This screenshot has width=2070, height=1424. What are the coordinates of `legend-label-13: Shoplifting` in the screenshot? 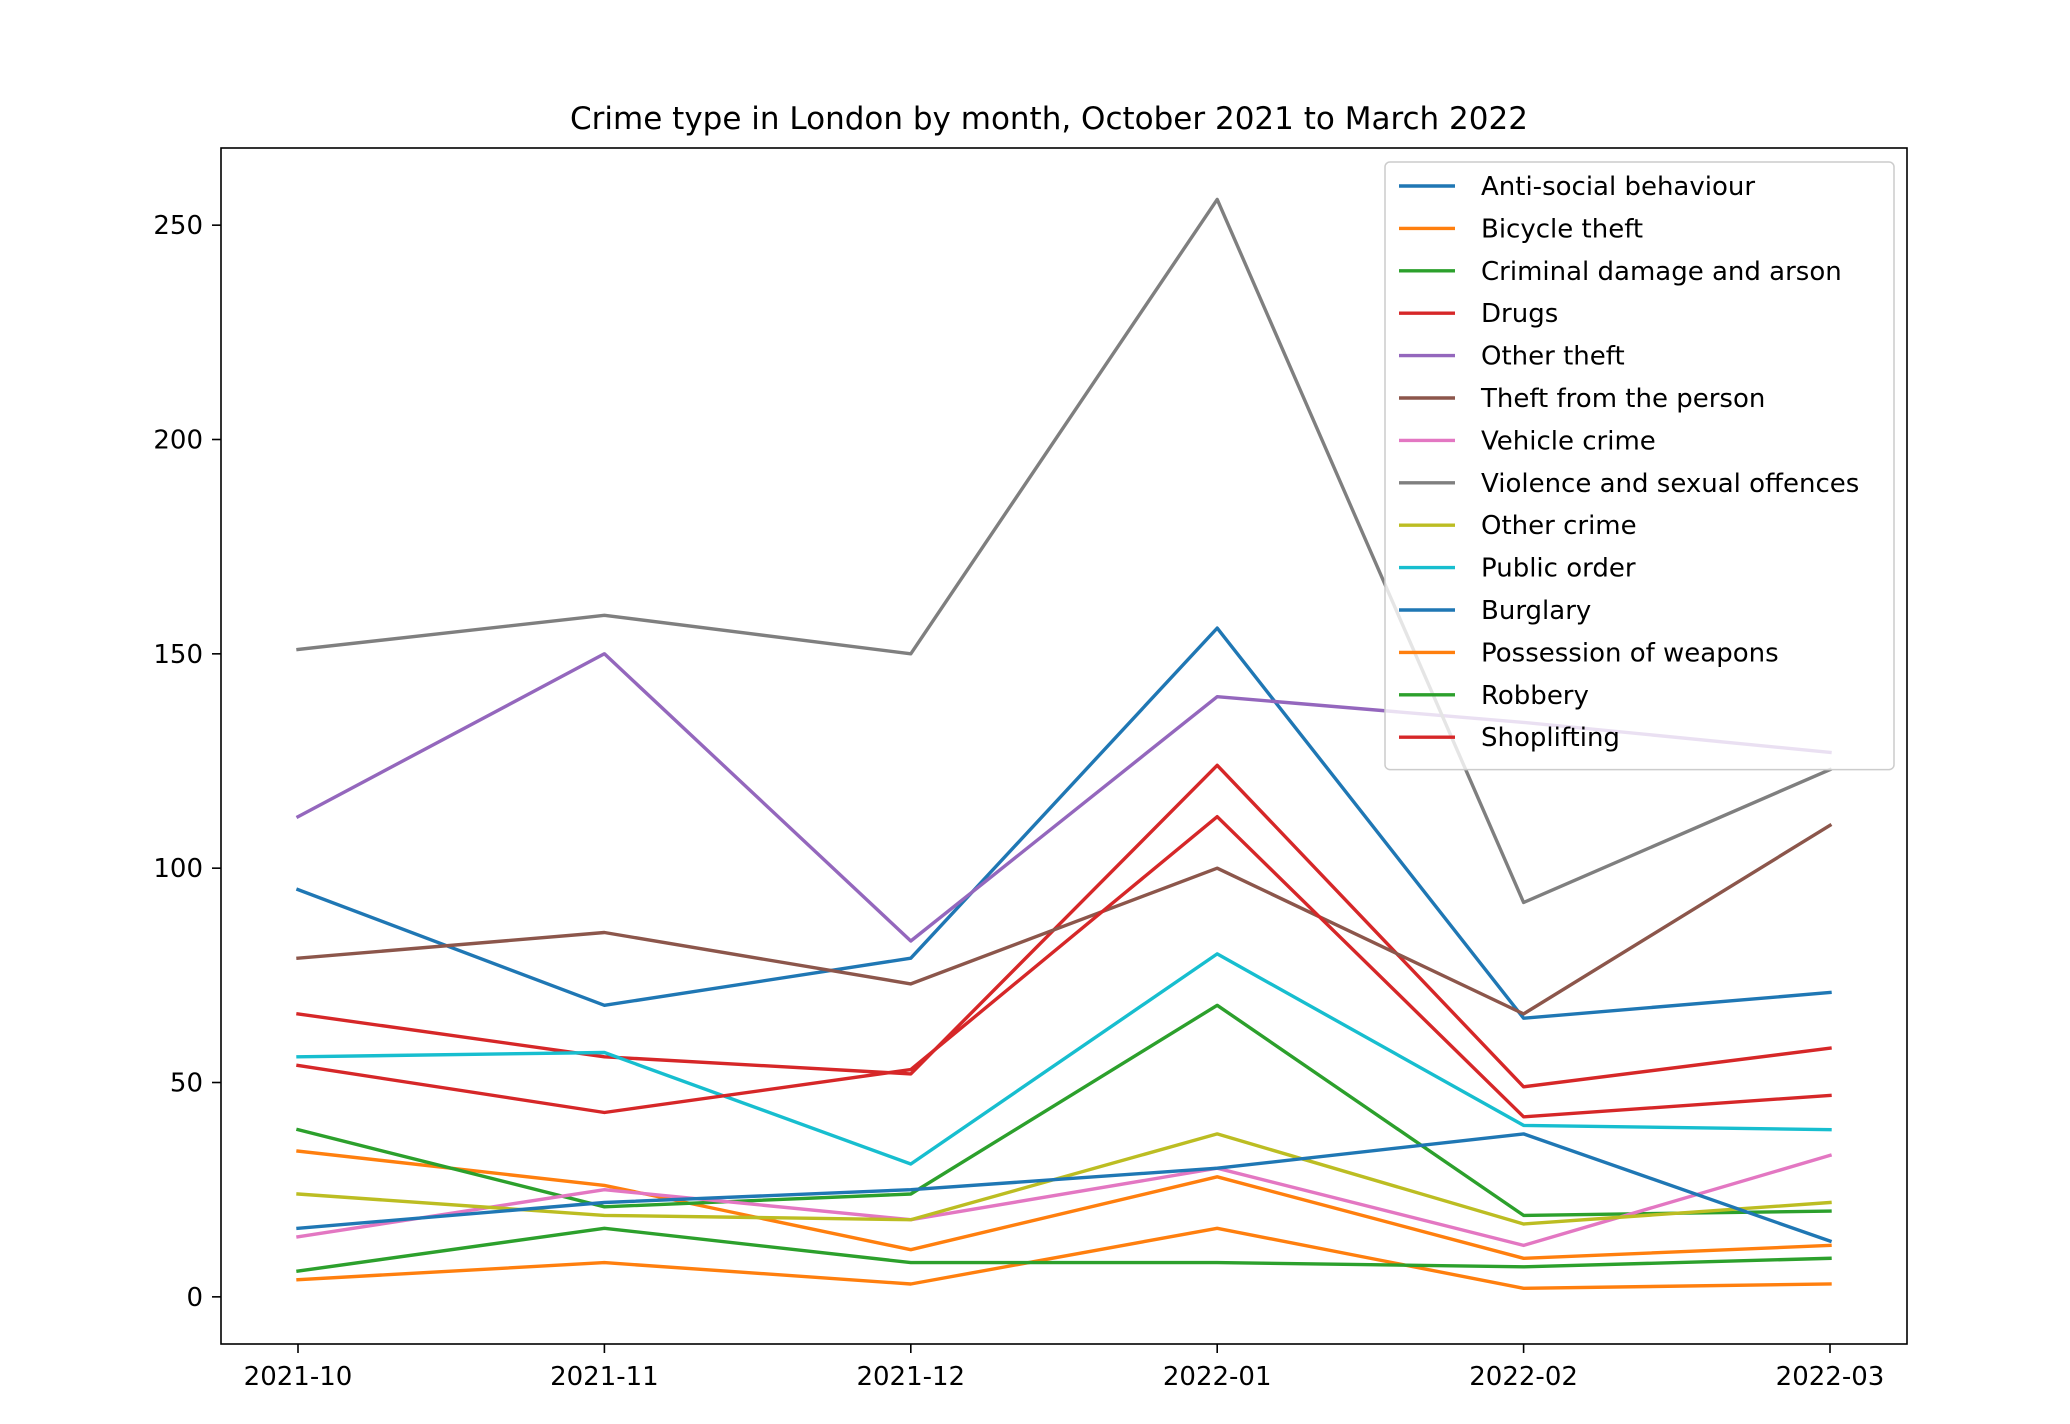 It's located at (1550, 738).